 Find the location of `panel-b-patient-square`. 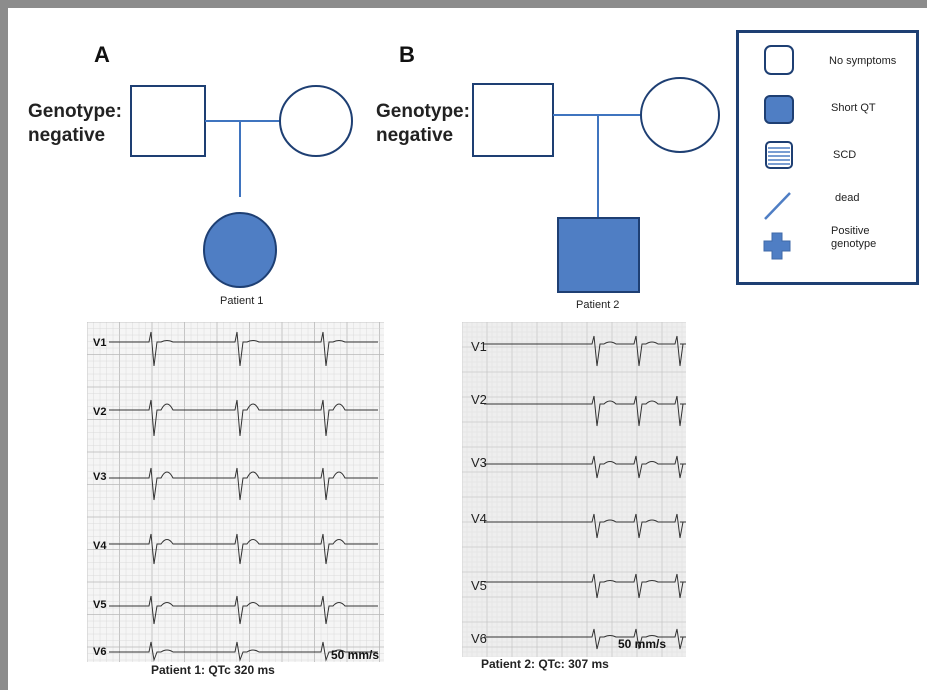

panel-b-patient-square is located at coordinates (598, 255).